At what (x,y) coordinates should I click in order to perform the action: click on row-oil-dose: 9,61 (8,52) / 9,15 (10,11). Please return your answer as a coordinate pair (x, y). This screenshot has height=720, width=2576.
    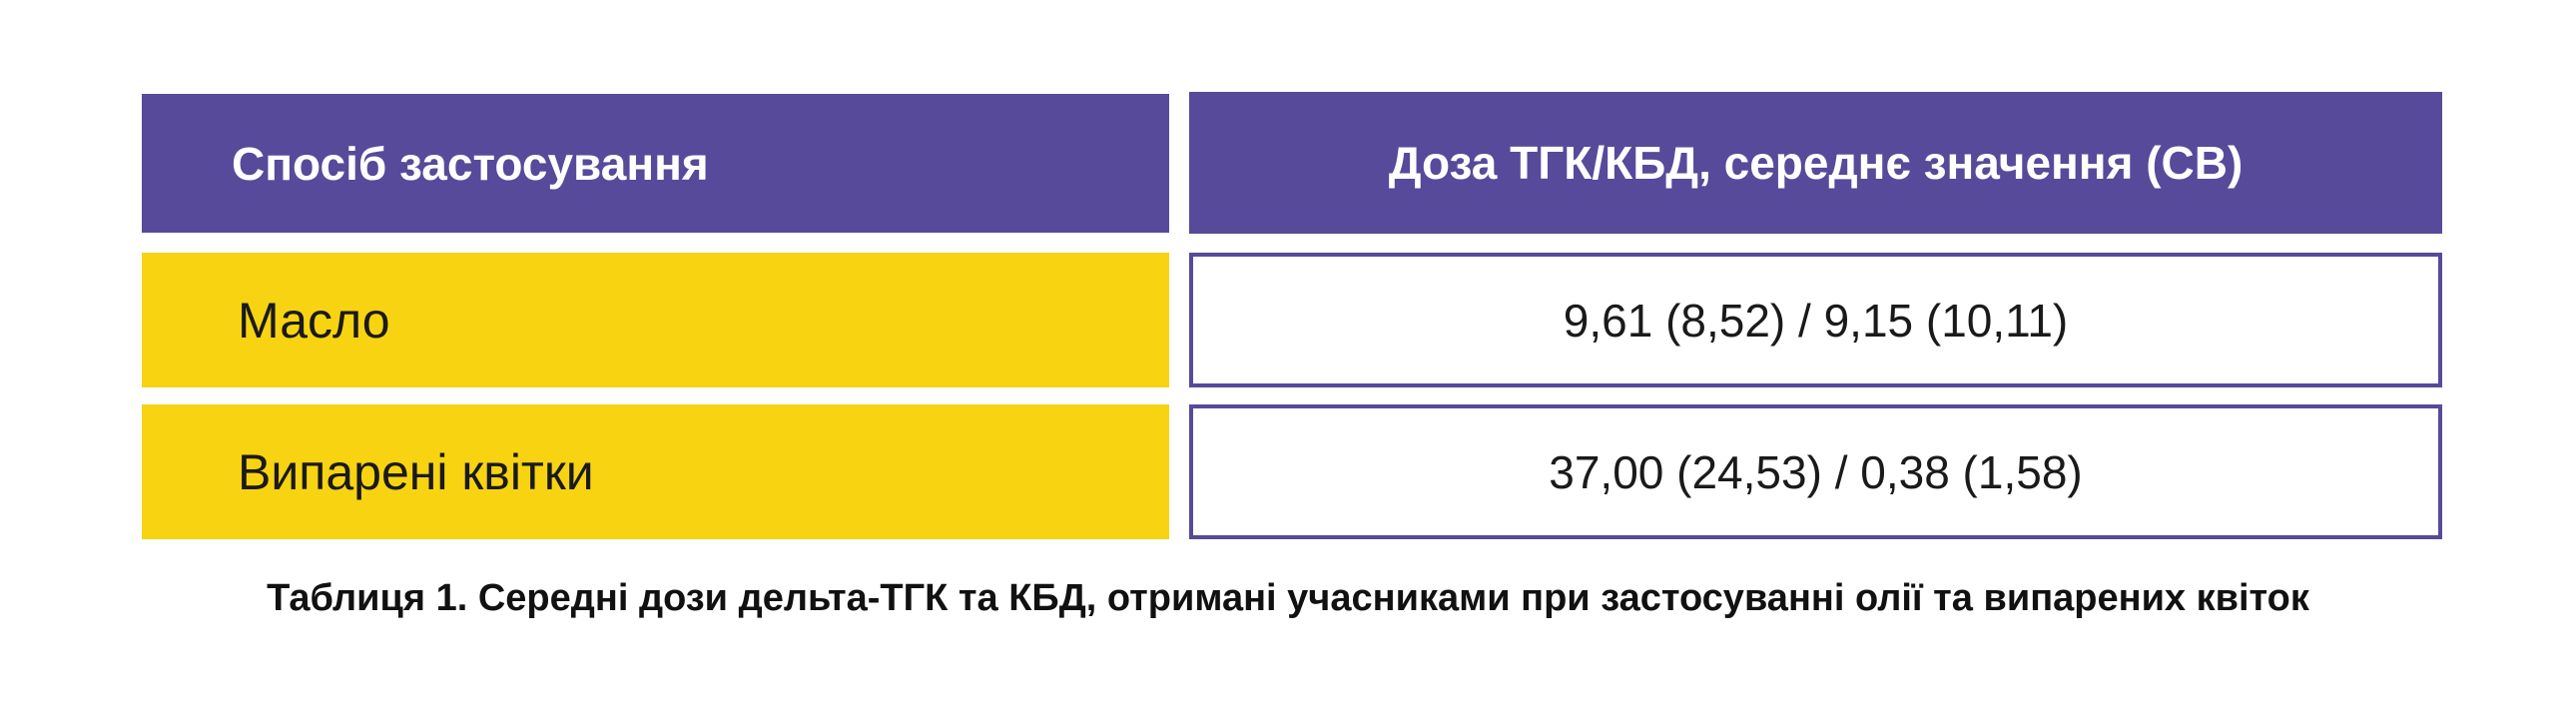
    Looking at the image, I should click on (1815, 320).